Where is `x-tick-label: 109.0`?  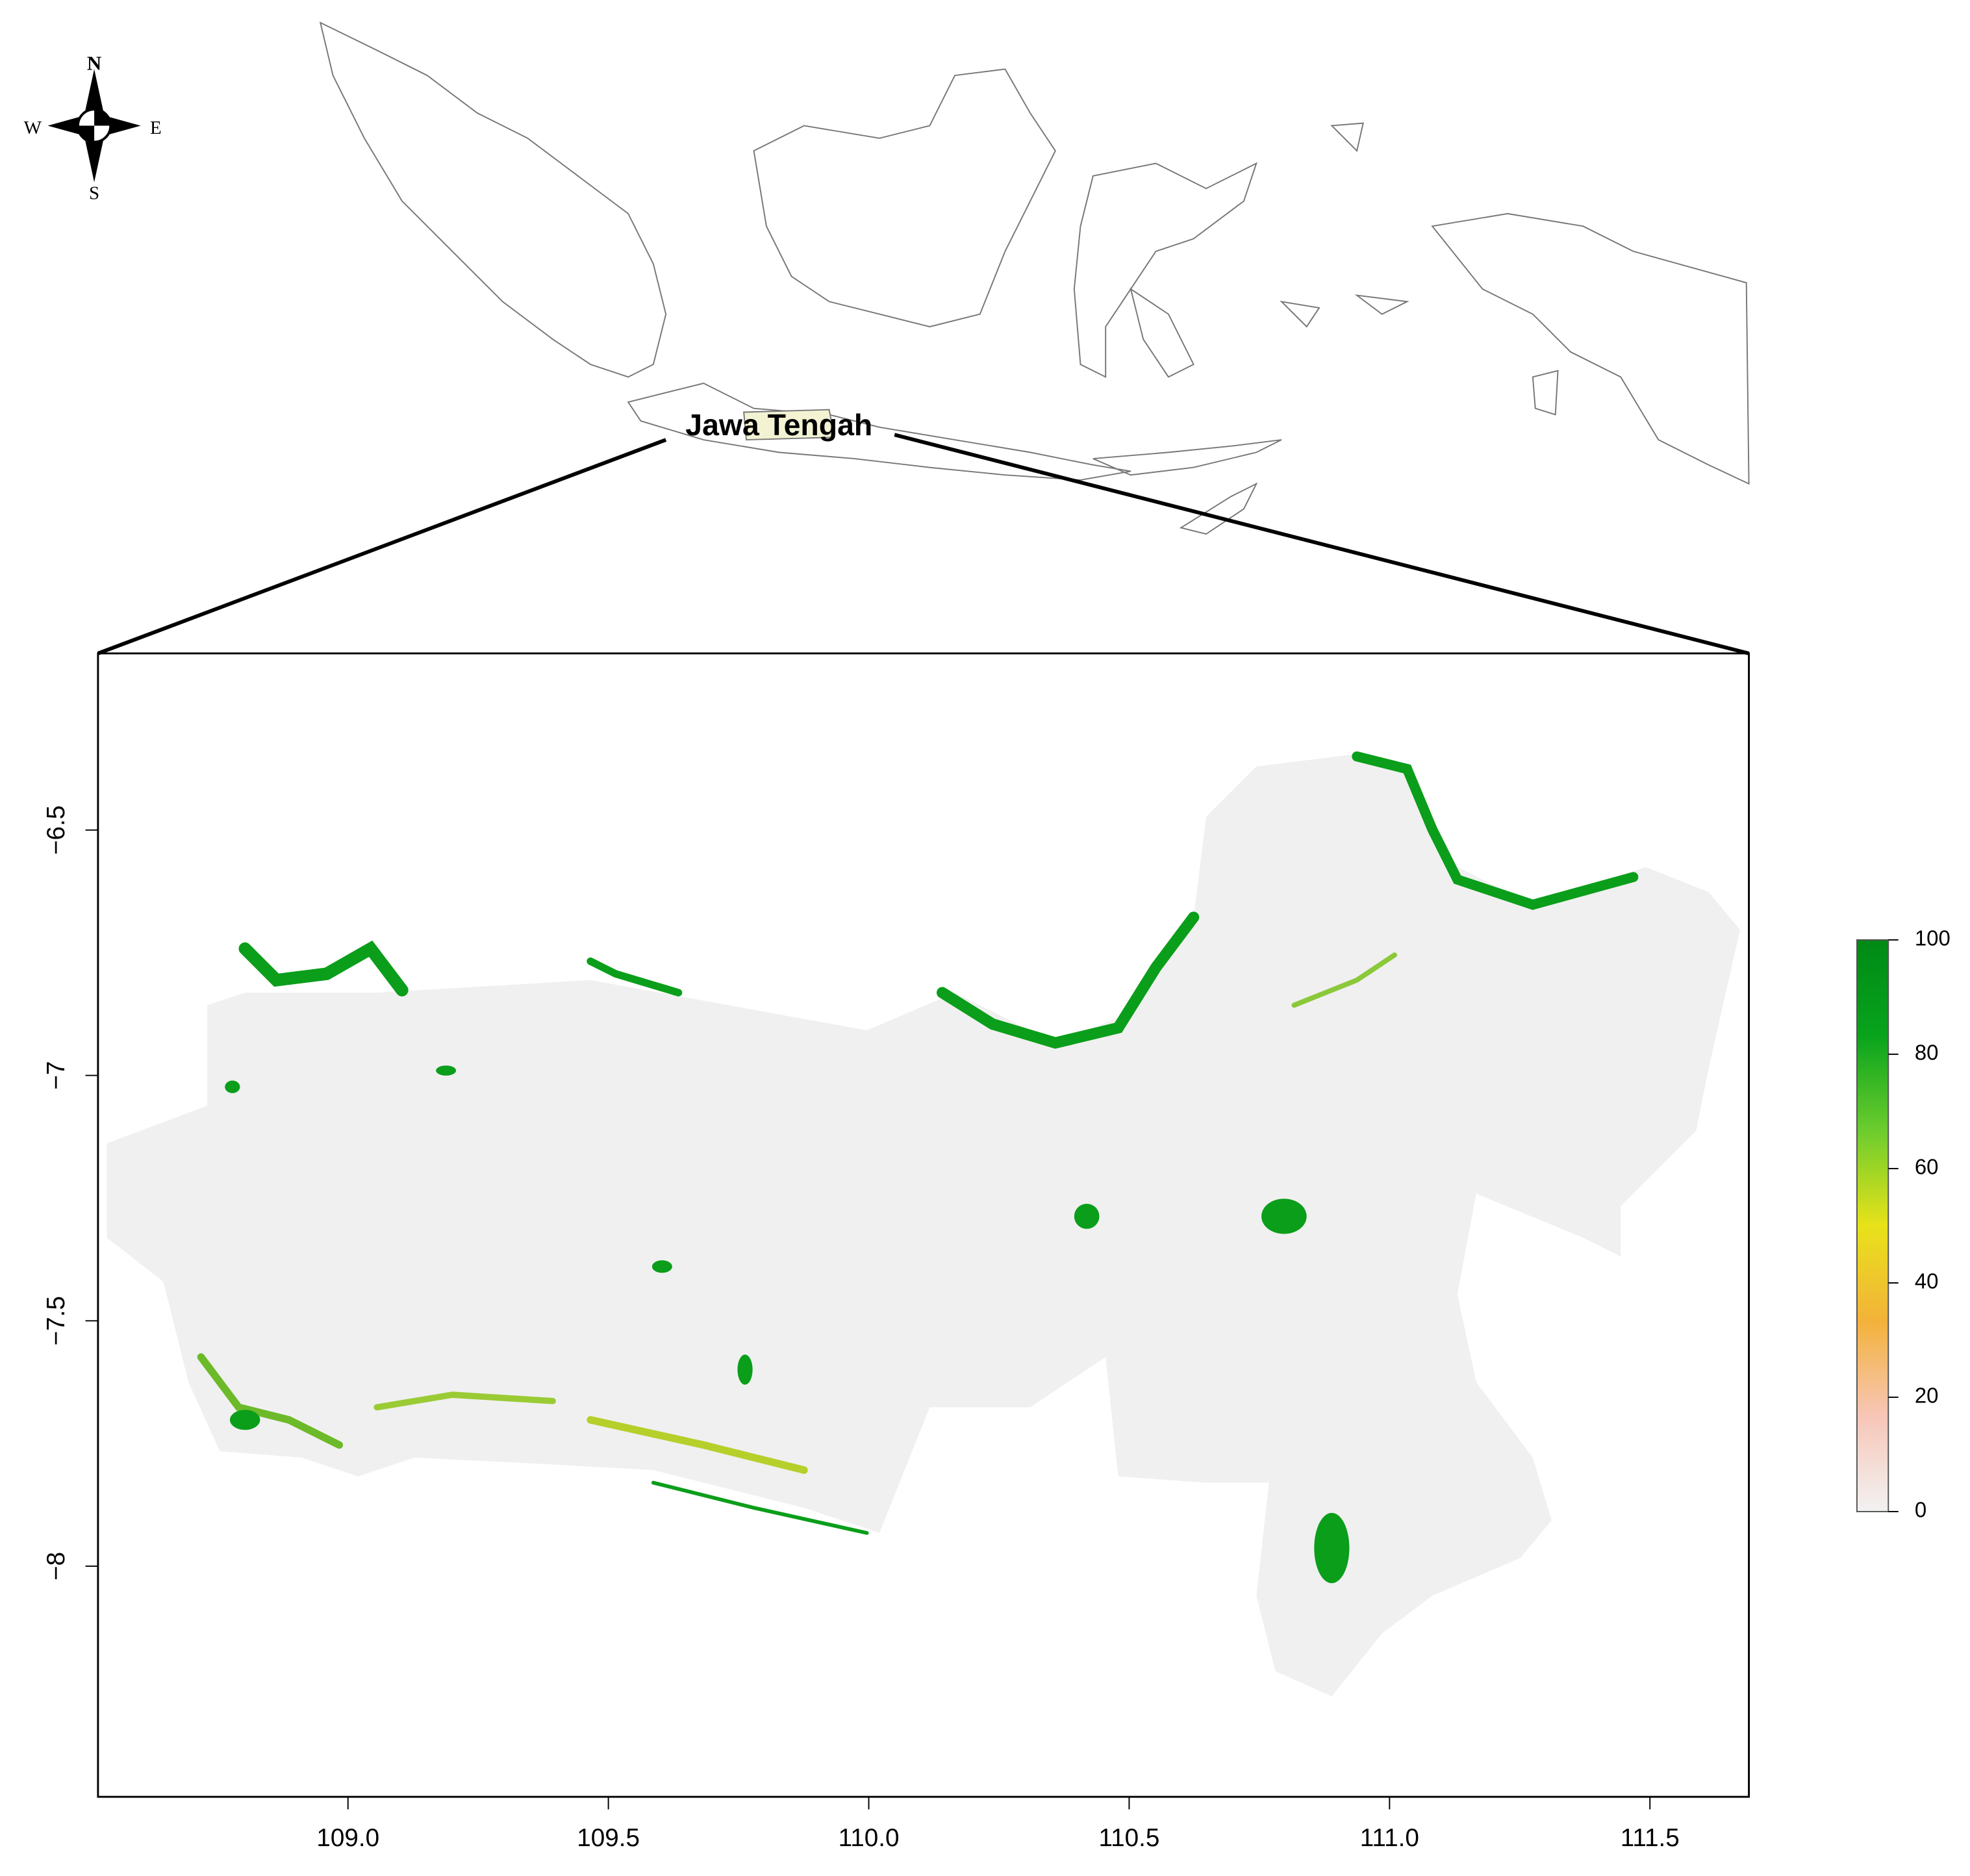 x-tick-label: 109.0 is located at coordinates (347, 1838).